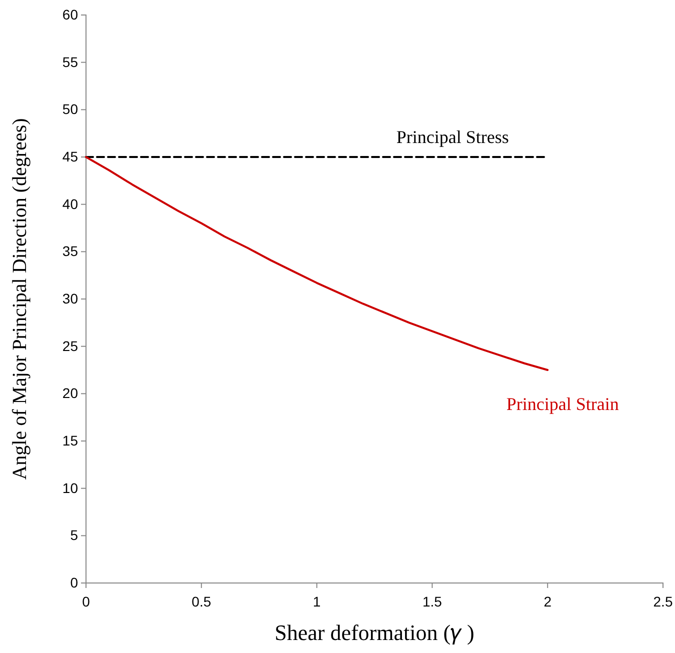 The width and height of the screenshot is (675, 653). Describe the element at coordinates (562, 404) in the screenshot. I see `series-label: Principal Strain` at that location.